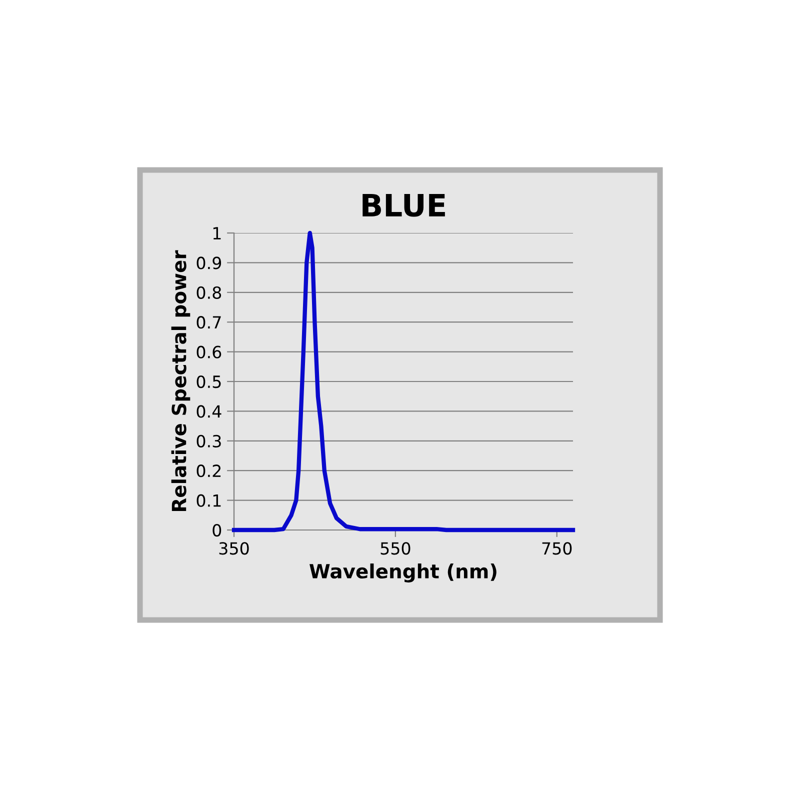 Image resolution: width=800 pixels, height=800 pixels. I want to click on y-tick-label: 0, so click(217, 530).